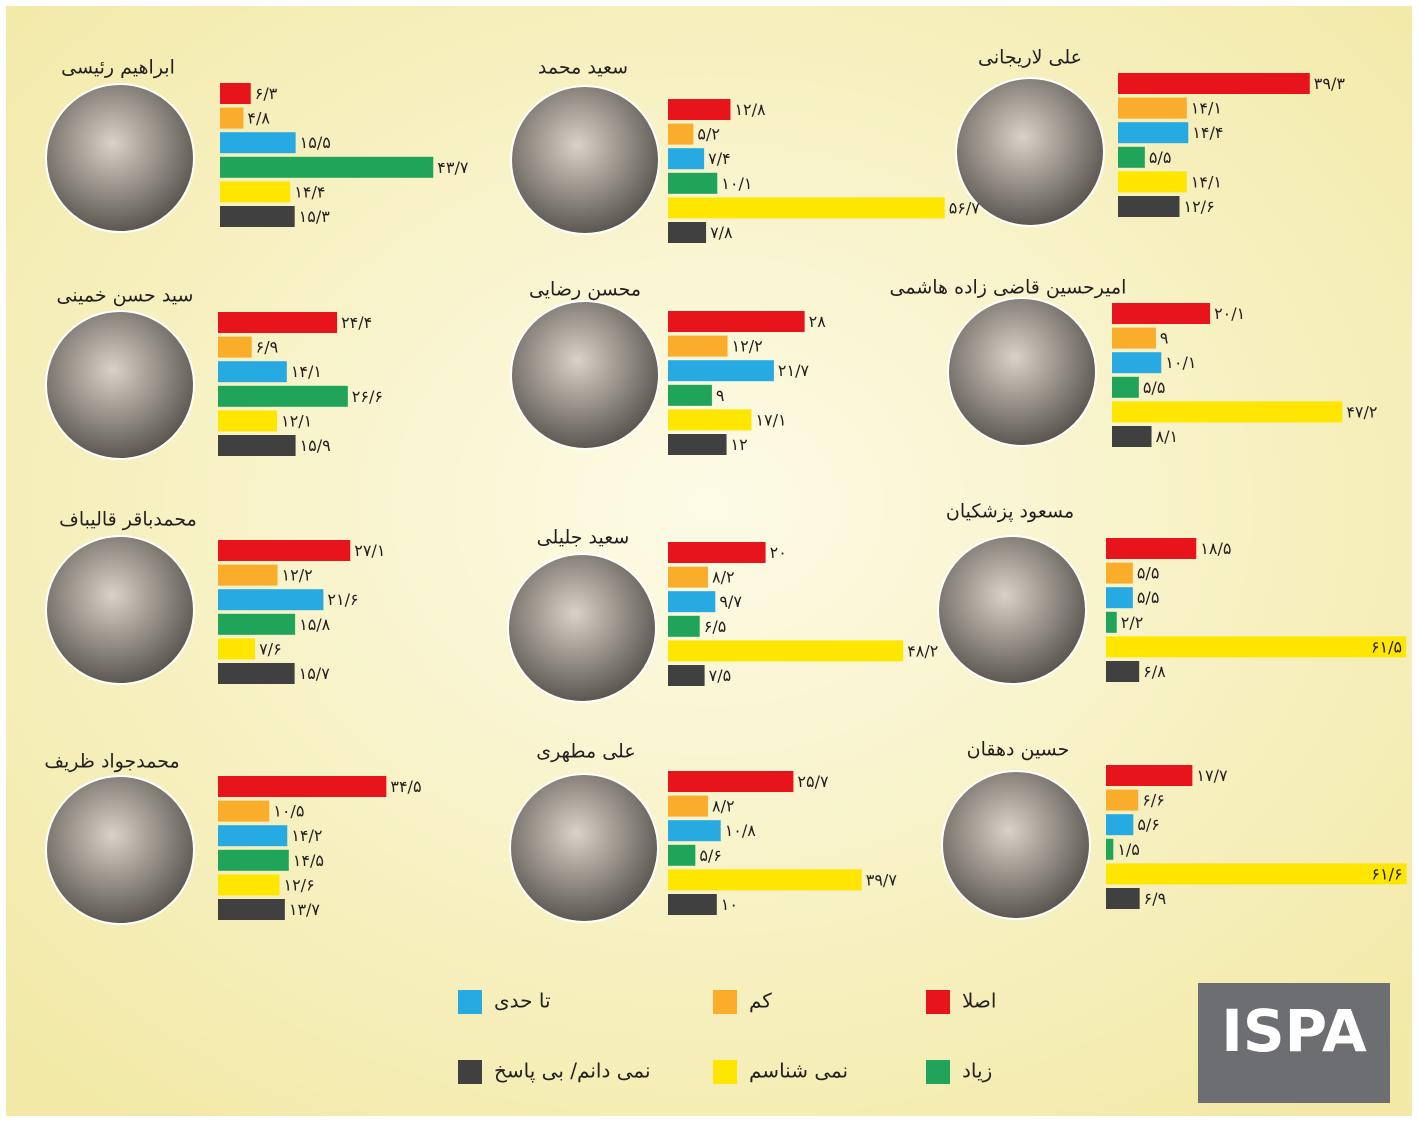 The image size is (1418, 1122). I want to click on value-label: ۲۶/۶, so click(367, 396).